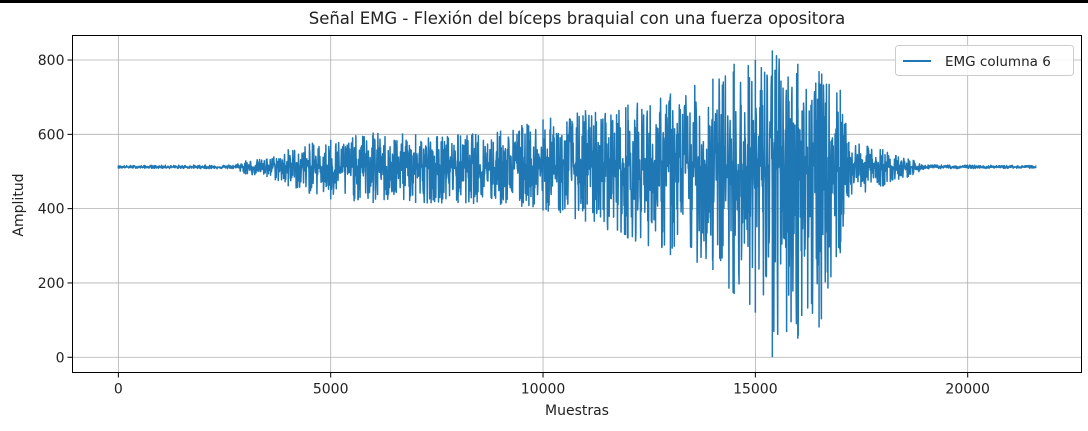 The width and height of the screenshot is (1088, 431). Describe the element at coordinates (51, 135) in the screenshot. I see `y-tick-label: 600` at that location.